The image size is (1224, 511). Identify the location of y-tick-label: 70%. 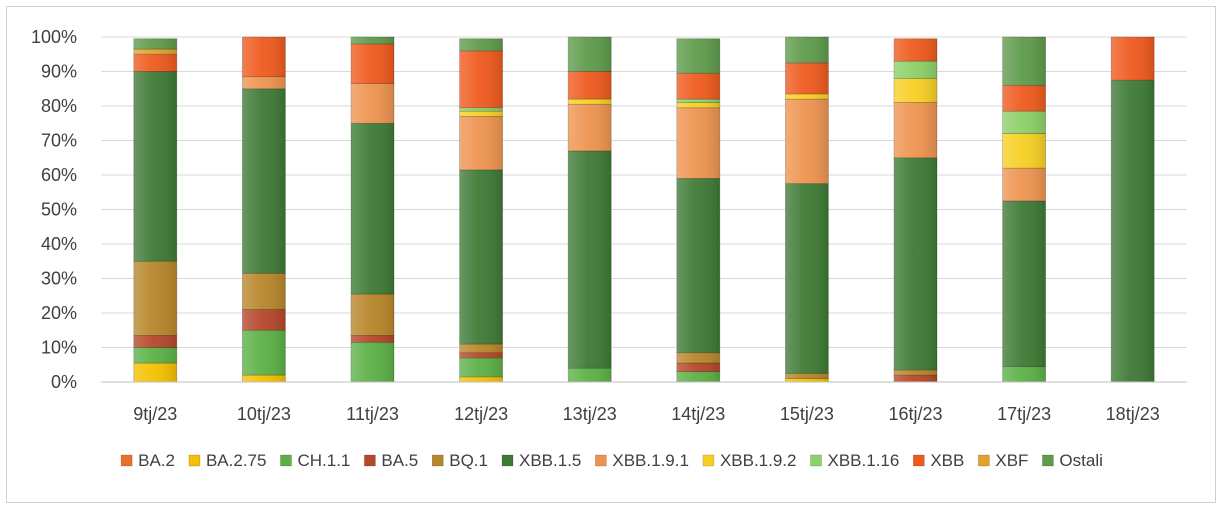
(59, 141).